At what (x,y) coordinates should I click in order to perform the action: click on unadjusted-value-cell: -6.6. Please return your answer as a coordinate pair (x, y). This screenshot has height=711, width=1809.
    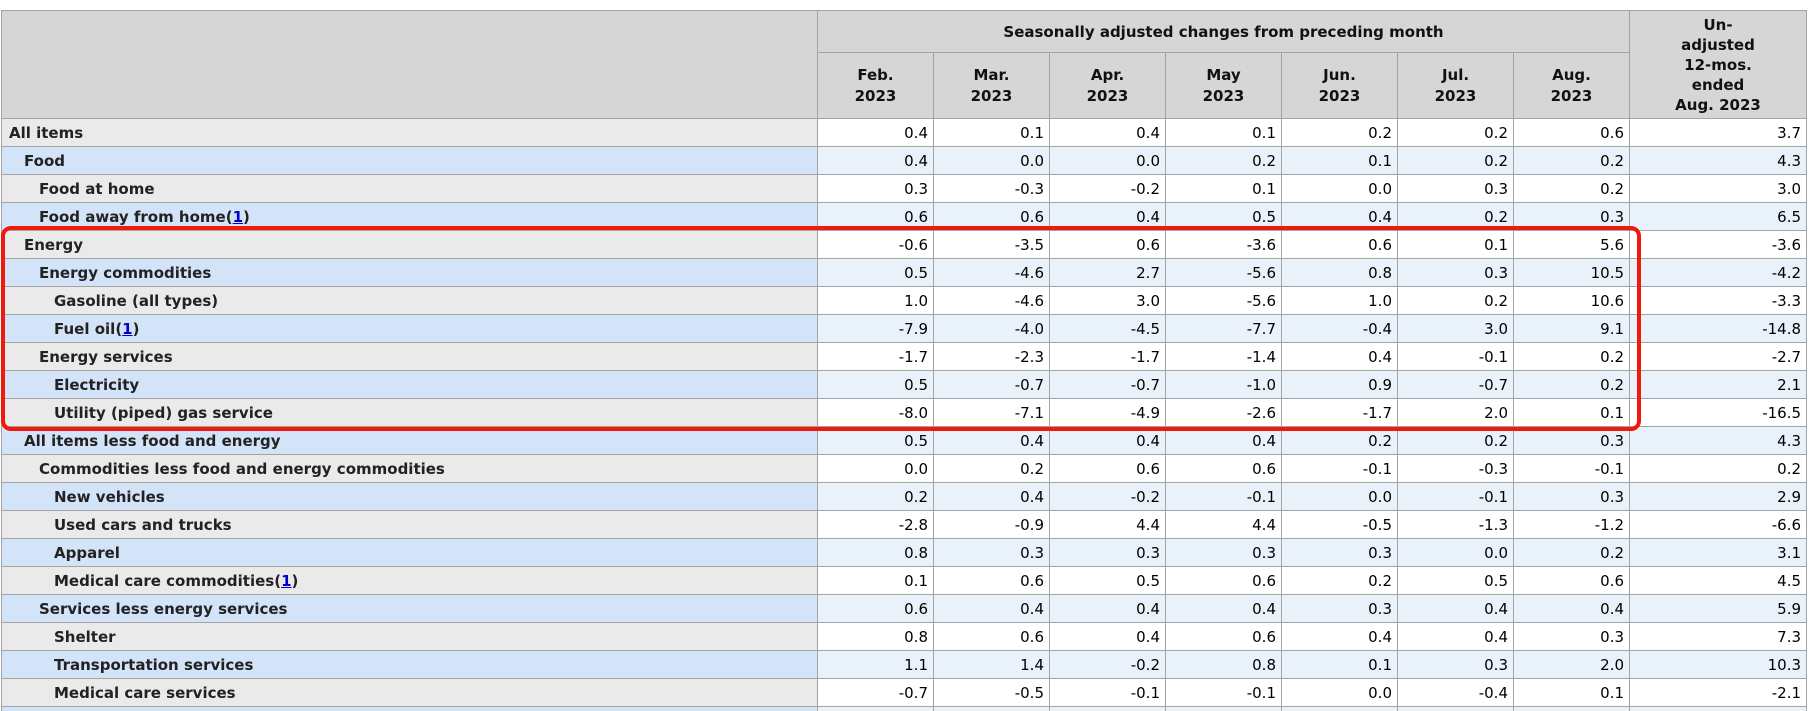
    Looking at the image, I should click on (1718, 524).